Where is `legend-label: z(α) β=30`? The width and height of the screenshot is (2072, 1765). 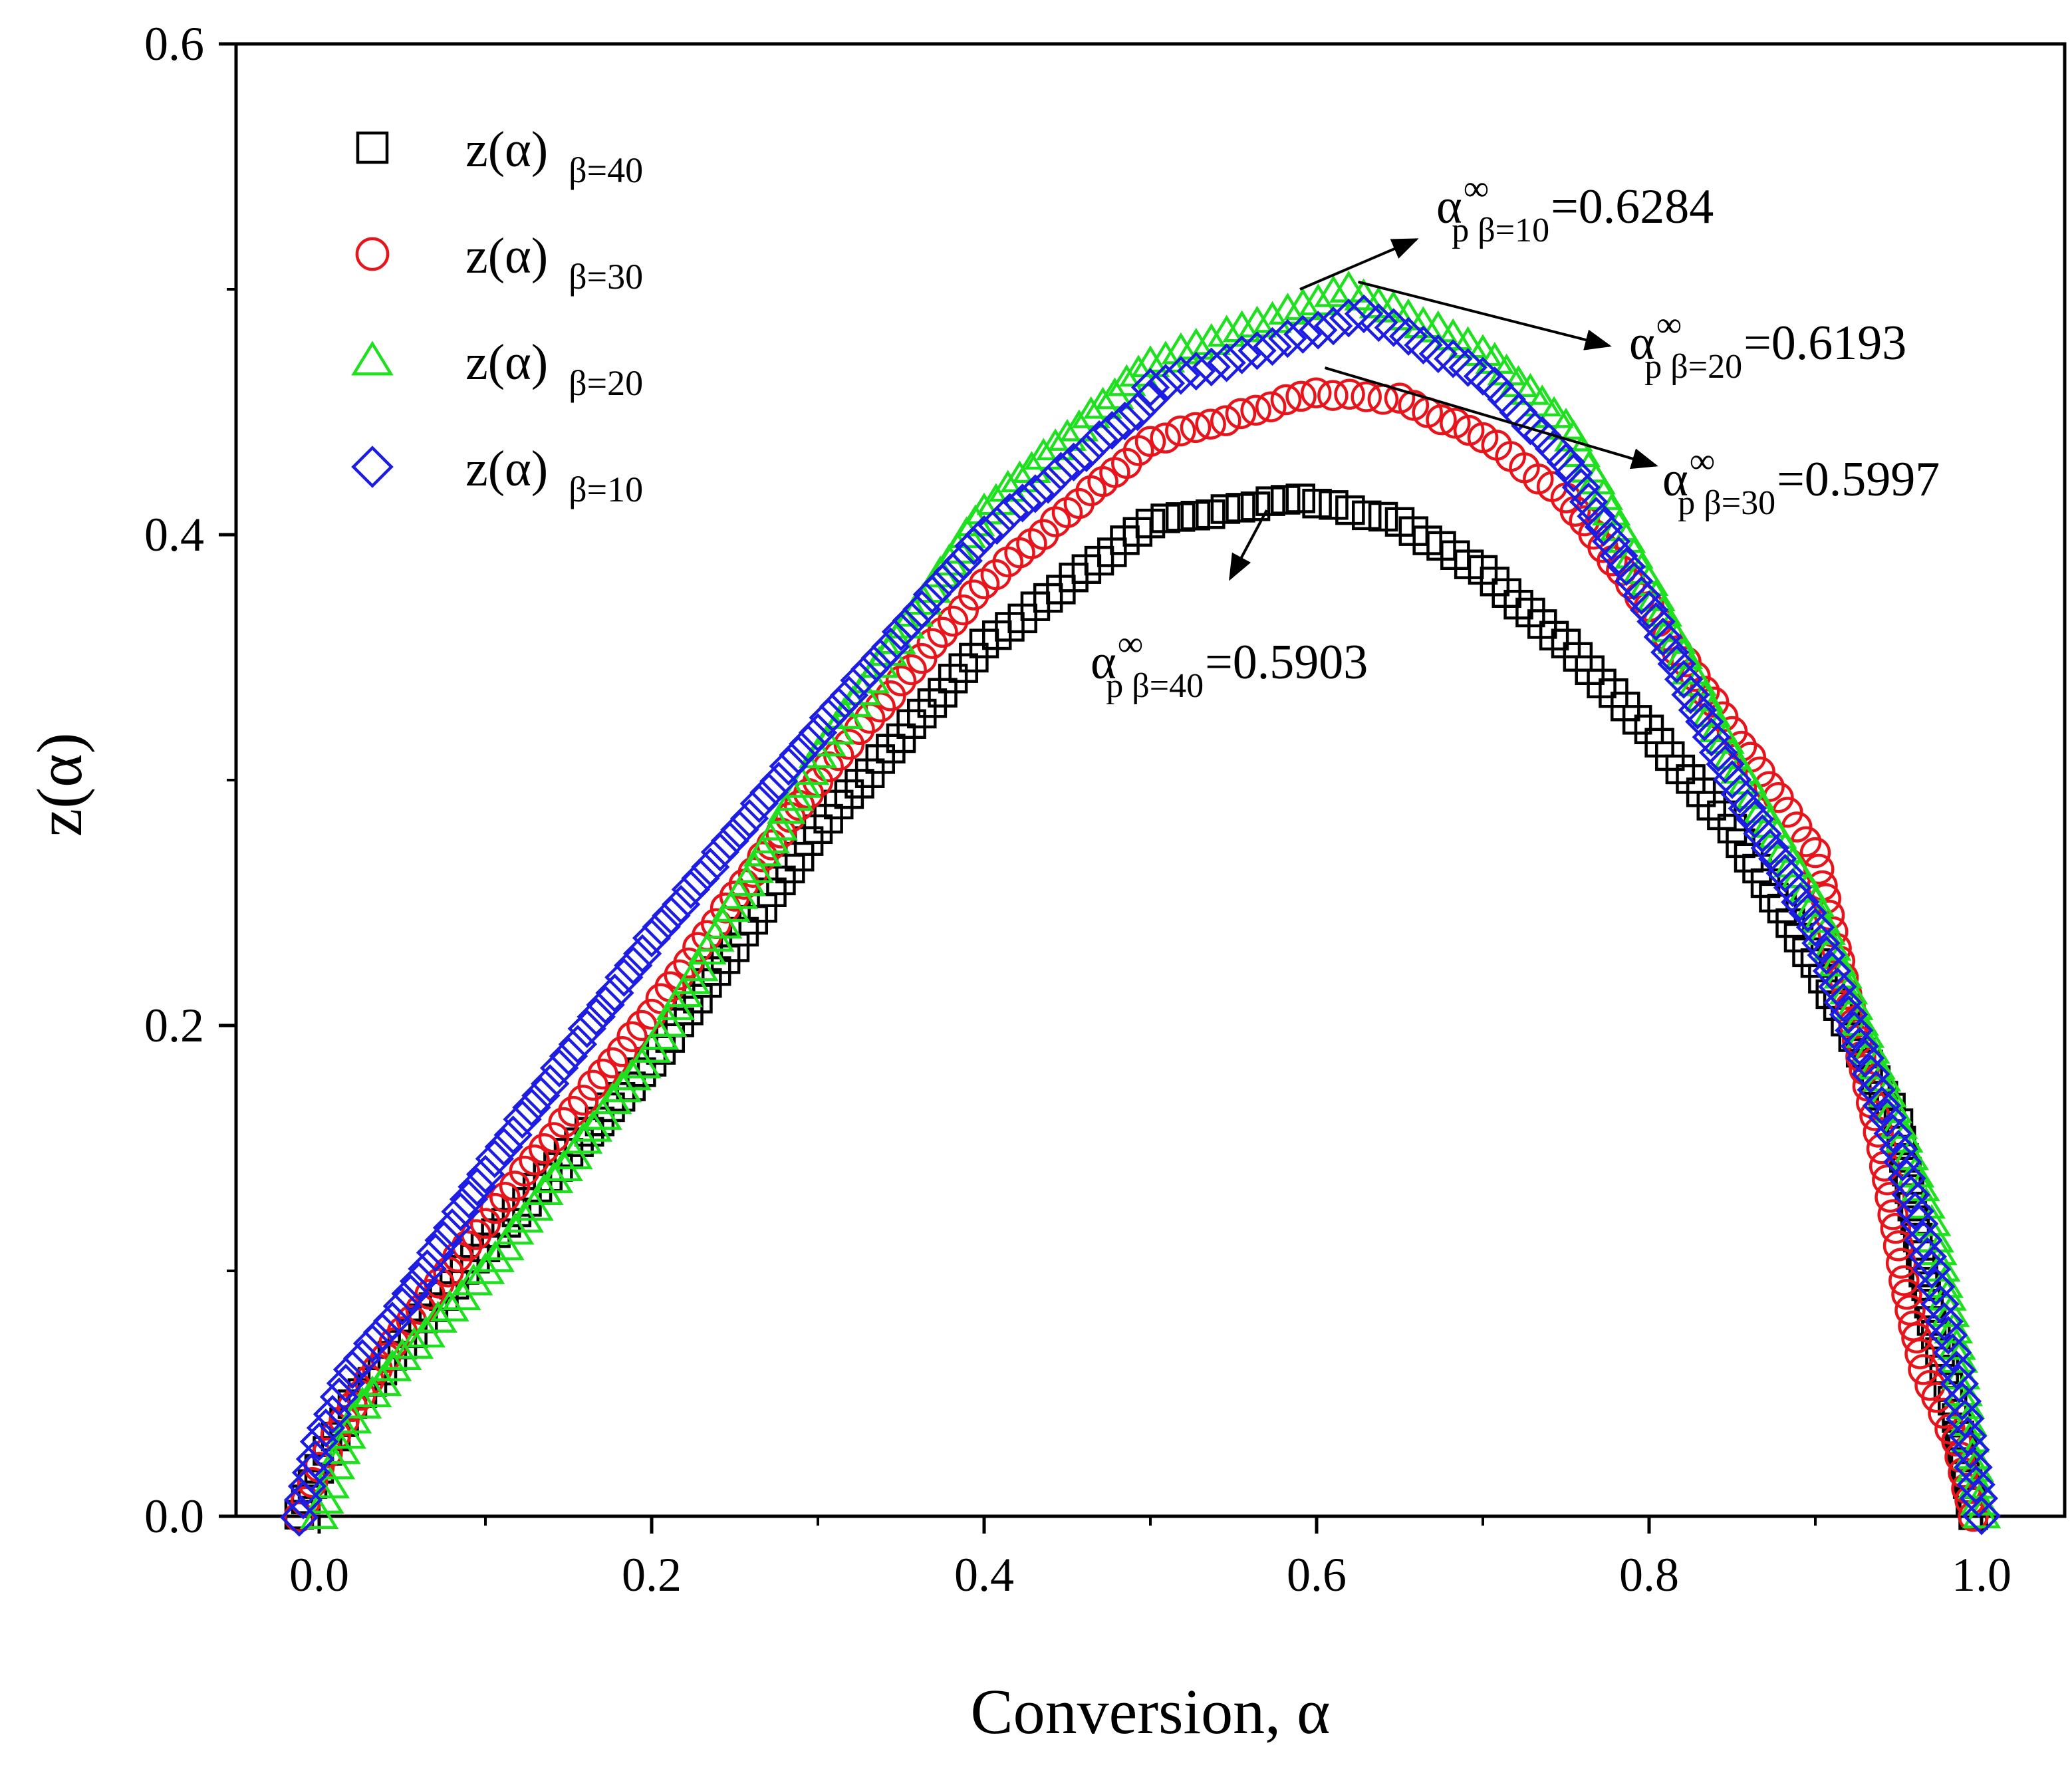
legend-label: z(α) β=30 is located at coordinates (554, 262).